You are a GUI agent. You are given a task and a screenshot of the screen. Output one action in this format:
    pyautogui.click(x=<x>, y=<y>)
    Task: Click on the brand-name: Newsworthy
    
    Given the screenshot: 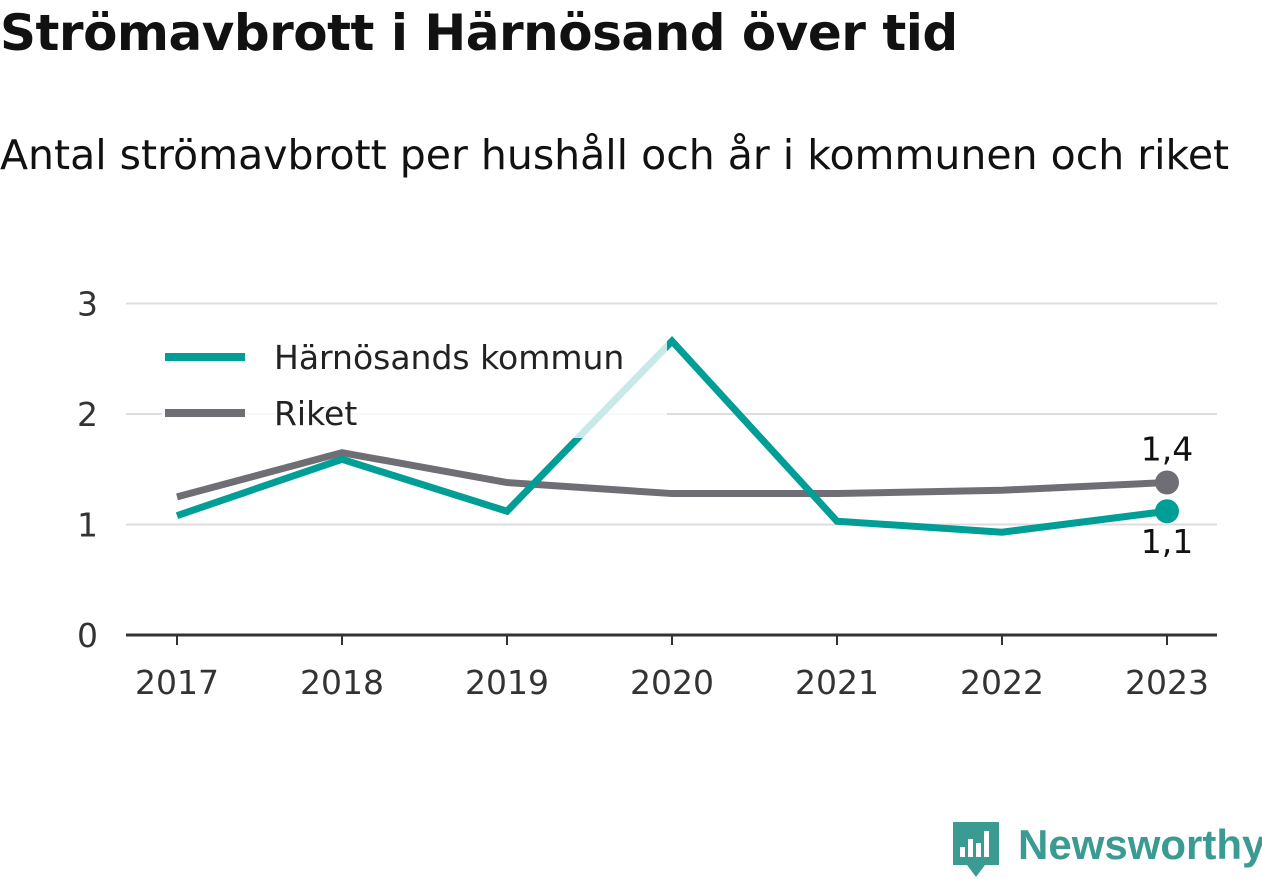 What is the action you would take?
    pyautogui.click(x=1140, y=844)
    